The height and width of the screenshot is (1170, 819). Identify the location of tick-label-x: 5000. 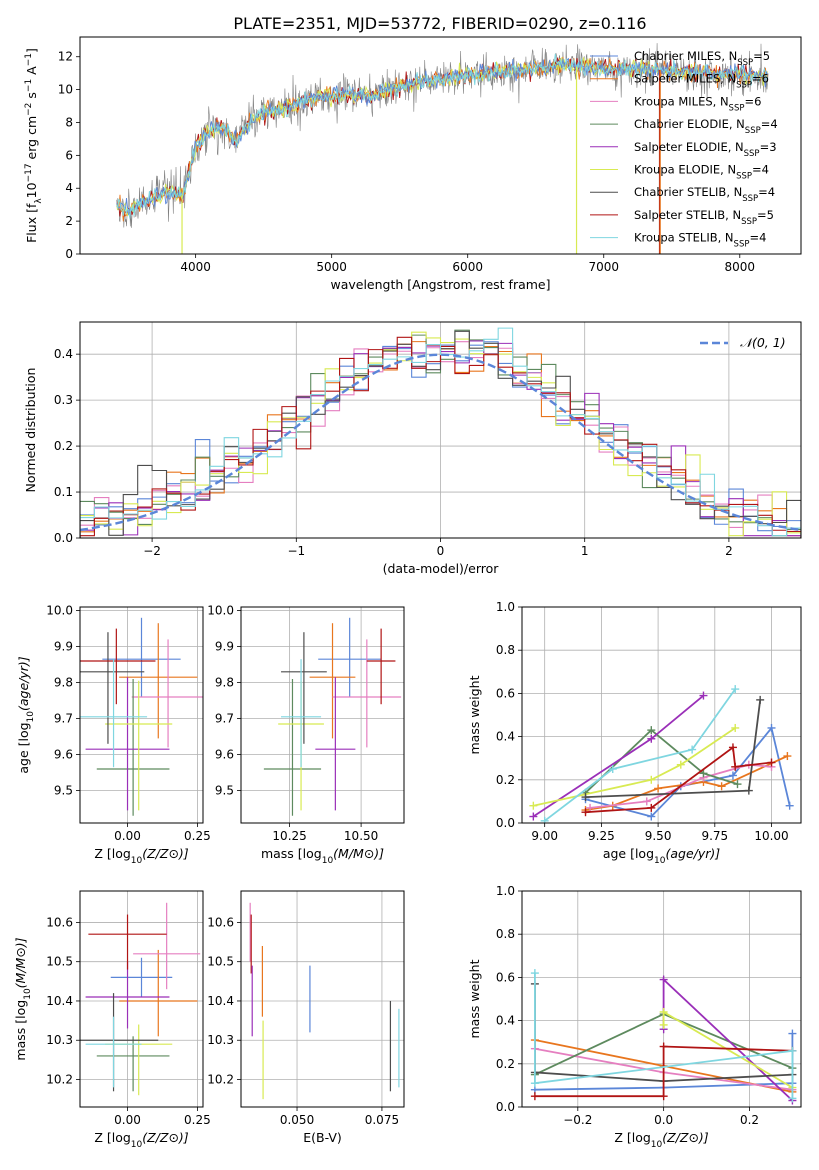
(331, 267).